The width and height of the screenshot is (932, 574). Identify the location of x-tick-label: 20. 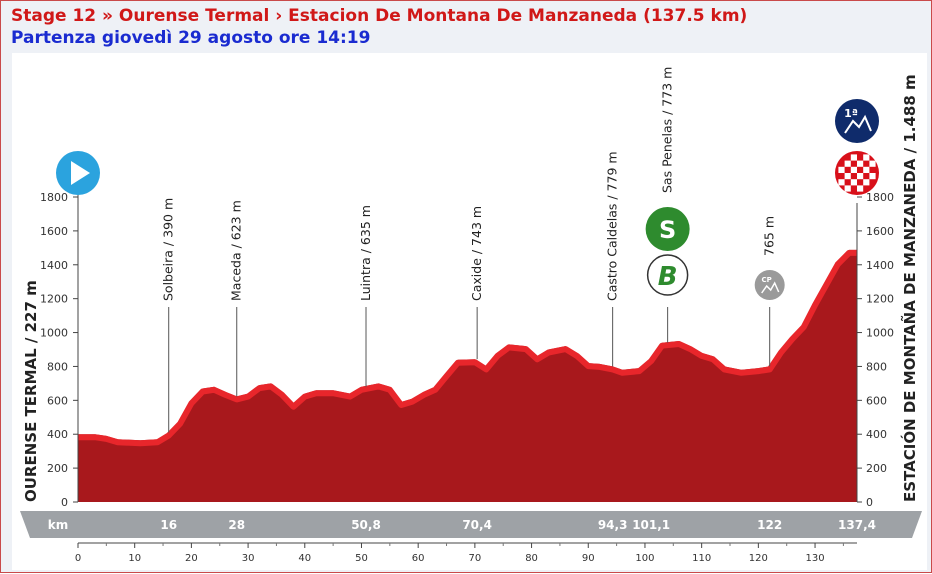
(191, 558).